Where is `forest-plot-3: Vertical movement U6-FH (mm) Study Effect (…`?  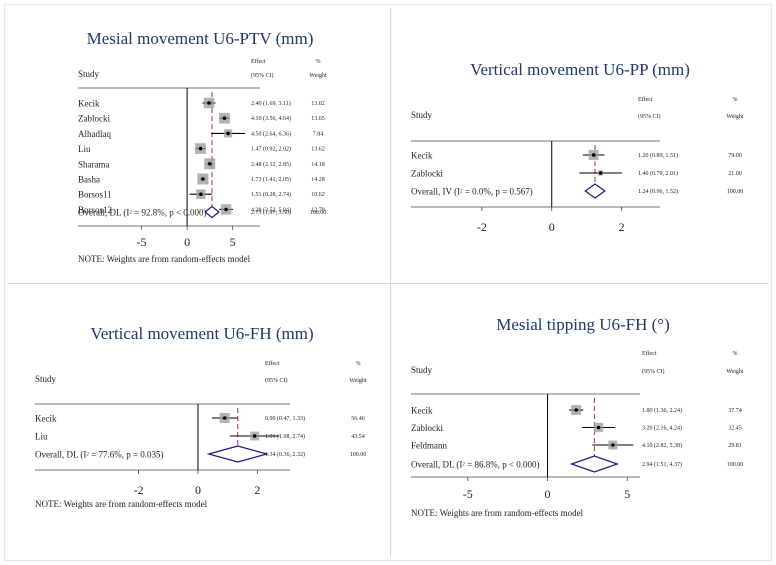
forest-plot-3: Vertical movement U6-FH (mm) Study Effect (… is located at coordinates (201, 416).